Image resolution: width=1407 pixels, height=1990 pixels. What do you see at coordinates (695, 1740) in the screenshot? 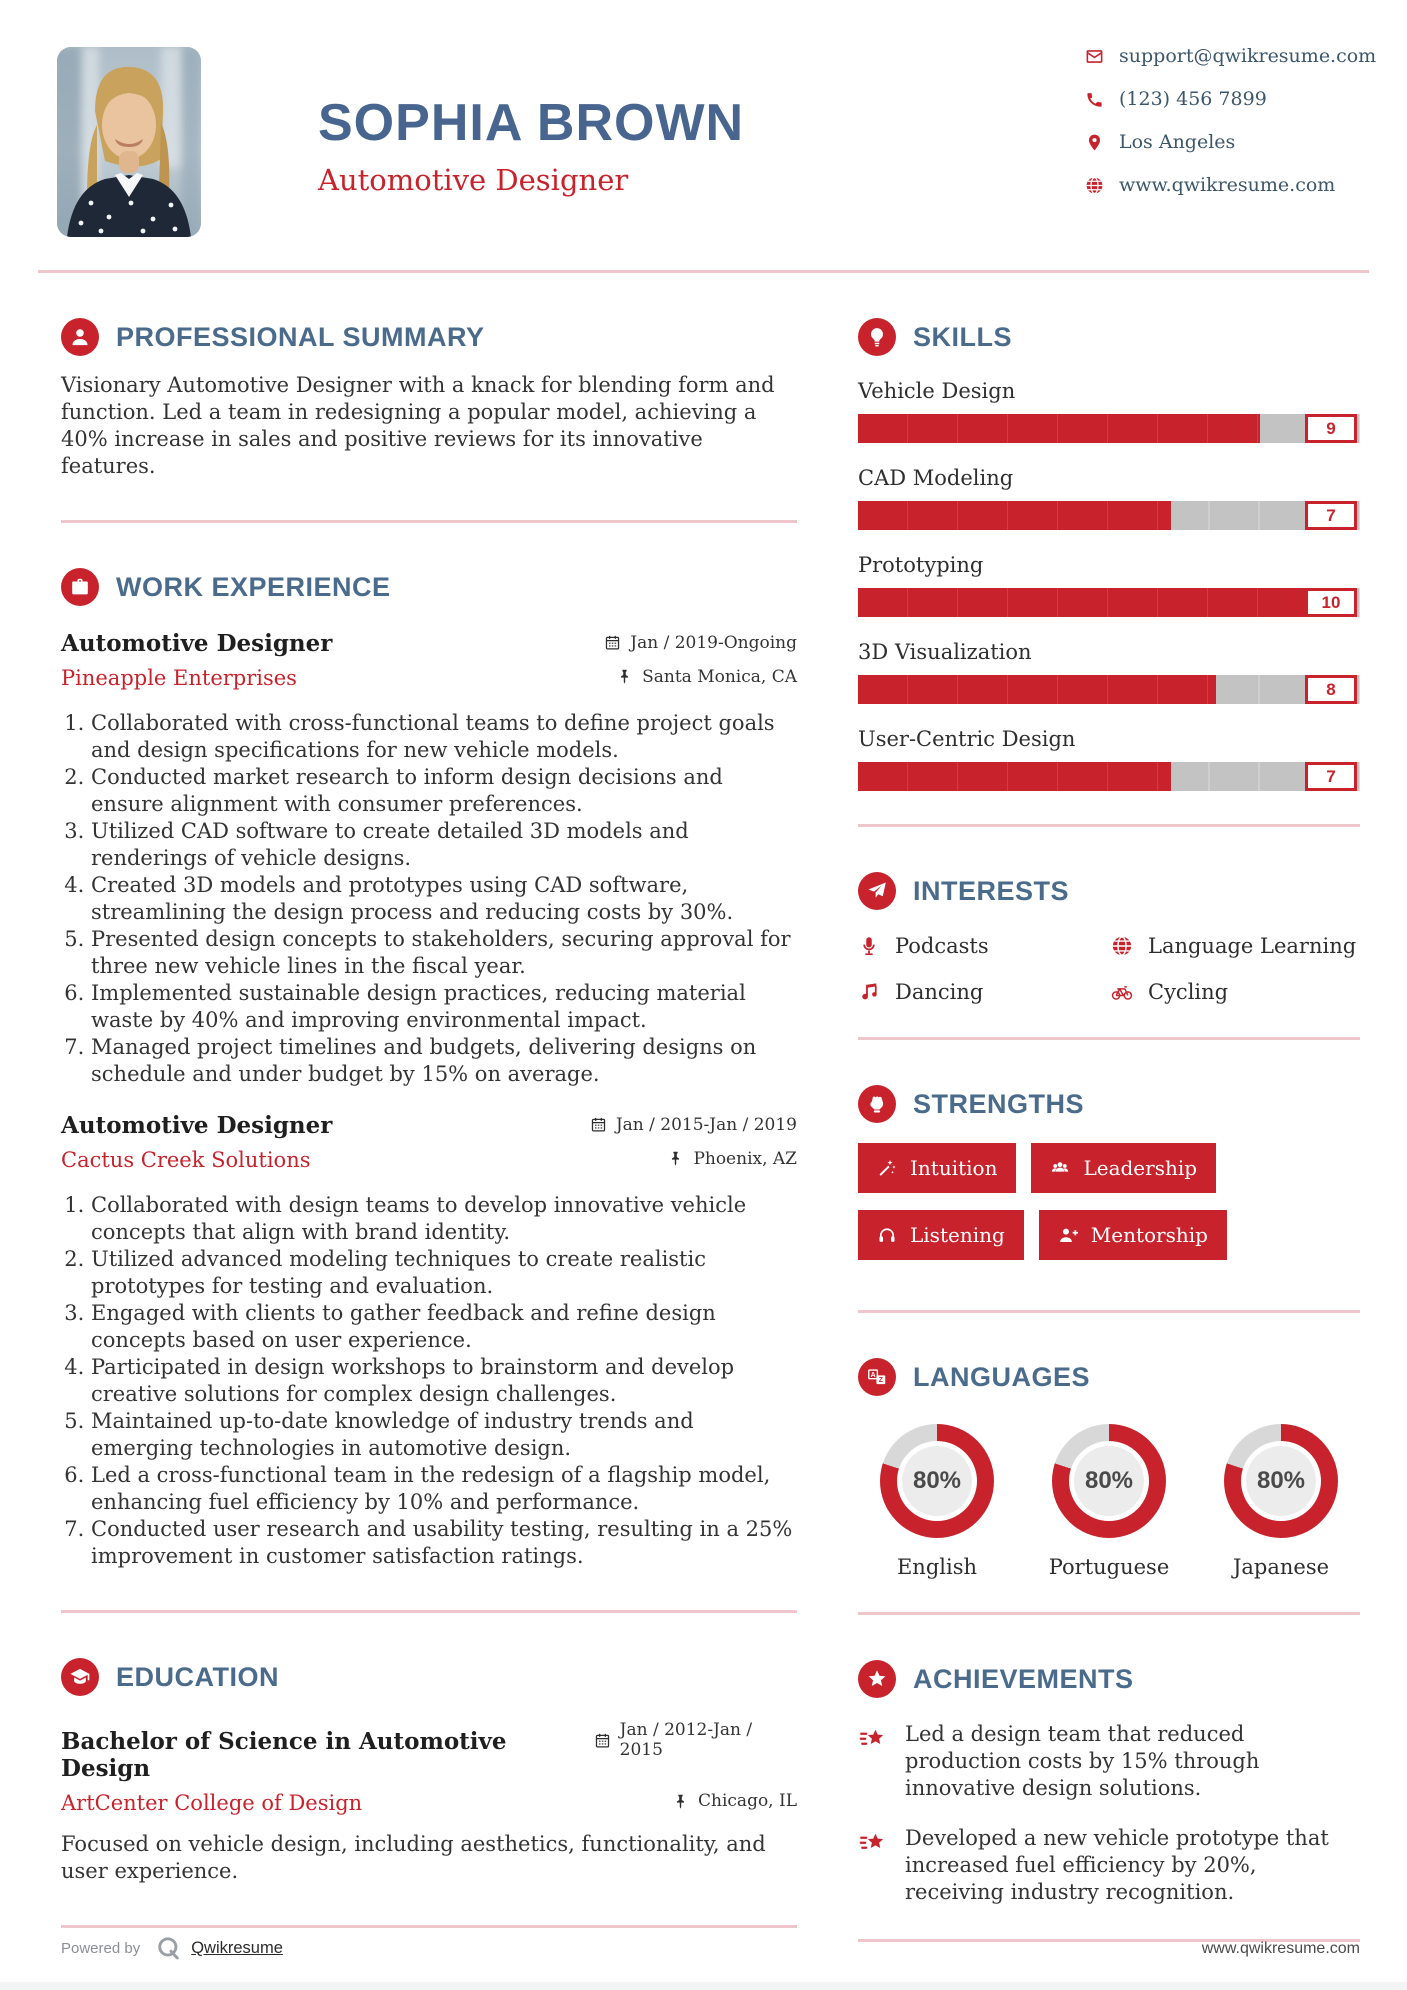
I see `education-date: Jan / 2012-Jan / 2015` at bounding box center [695, 1740].